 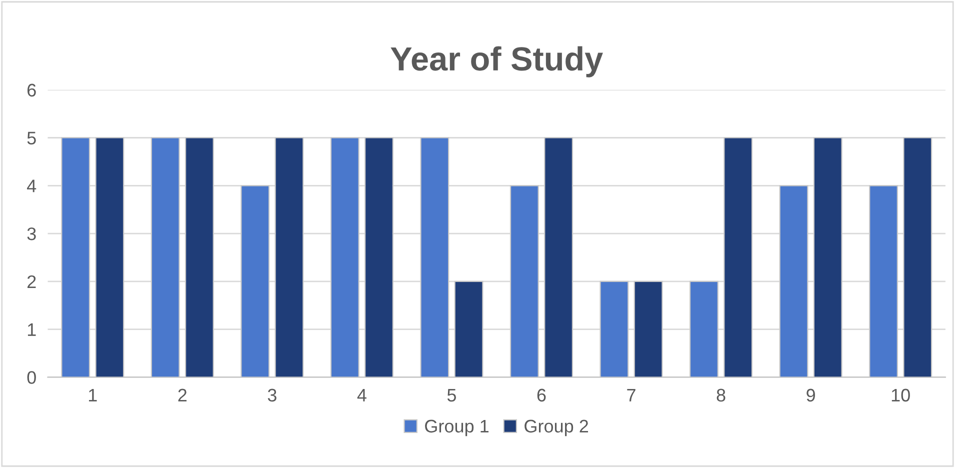 What do you see at coordinates (92, 395) in the screenshot?
I see `x-tick-label: 1` at bounding box center [92, 395].